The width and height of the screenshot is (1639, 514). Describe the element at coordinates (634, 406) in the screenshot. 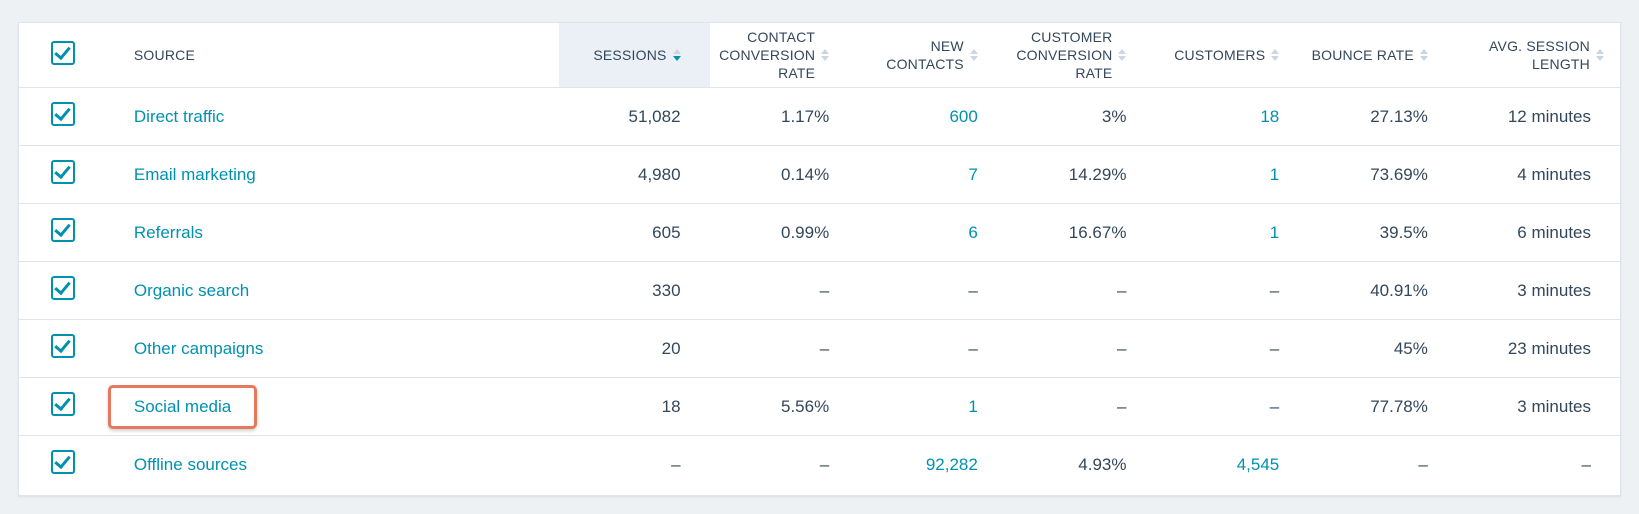

I see `sessions-cell: 18` at that location.